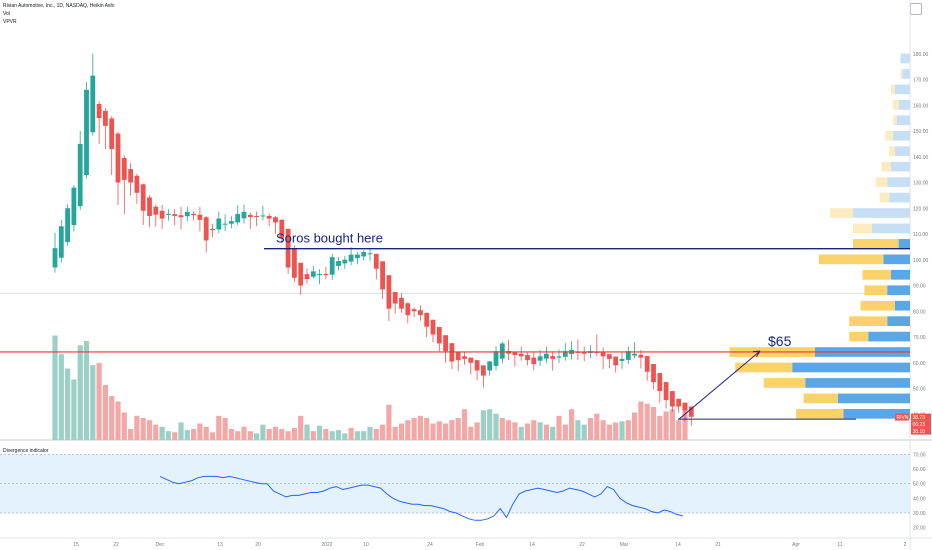 The height and width of the screenshot is (550, 932). What do you see at coordinates (26, 451) in the screenshot?
I see `indicator-title: Divergence indicator` at bounding box center [26, 451].